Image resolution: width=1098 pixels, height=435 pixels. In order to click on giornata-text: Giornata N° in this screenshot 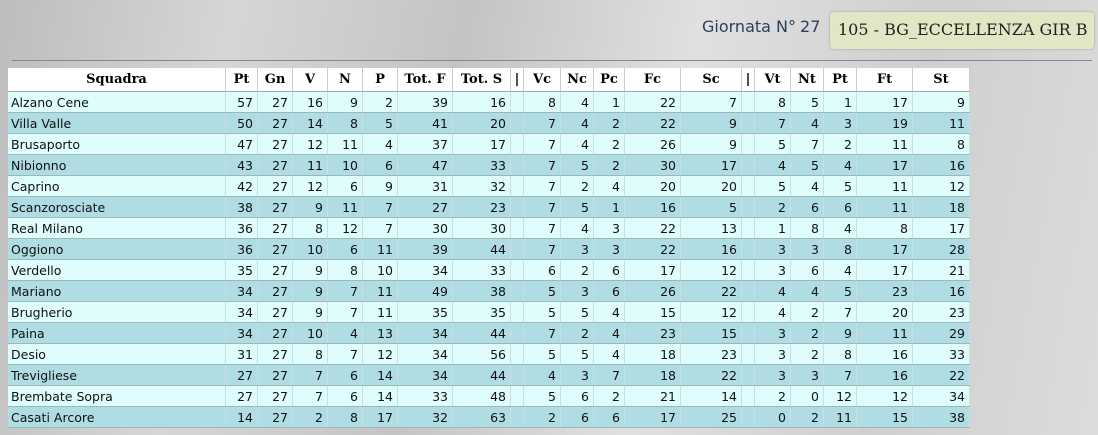, I will do `click(749, 26)`.